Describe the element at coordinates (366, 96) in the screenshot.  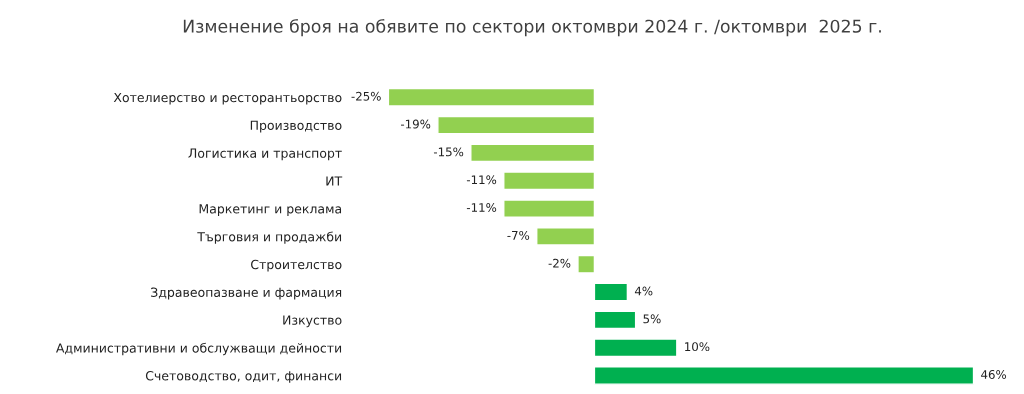
I see `data-label: -25%` at that location.